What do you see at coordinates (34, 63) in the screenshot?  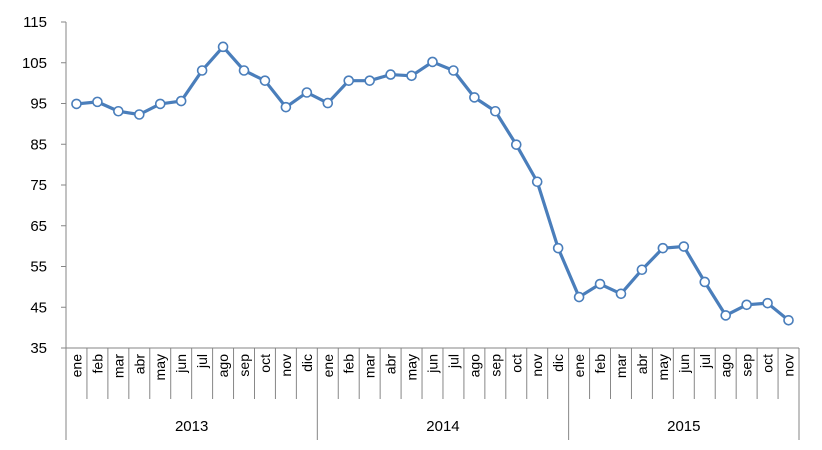 I see `y-tick-label: 105` at bounding box center [34, 63].